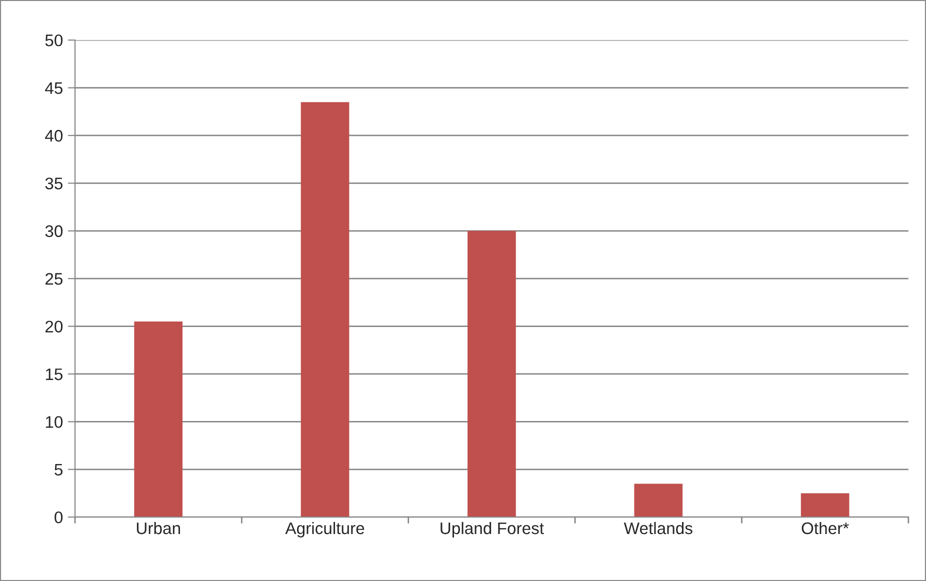  Describe the element at coordinates (324, 530) in the screenshot. I see `x-tick-label: Agriculture` at that location.